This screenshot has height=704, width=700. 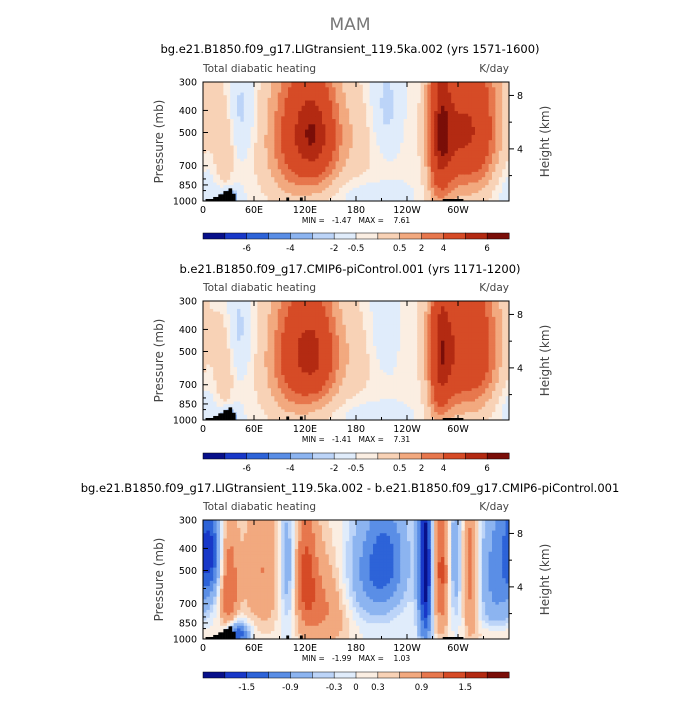 I want to click on x-tick-label: 0, so click(x=203, y=210).